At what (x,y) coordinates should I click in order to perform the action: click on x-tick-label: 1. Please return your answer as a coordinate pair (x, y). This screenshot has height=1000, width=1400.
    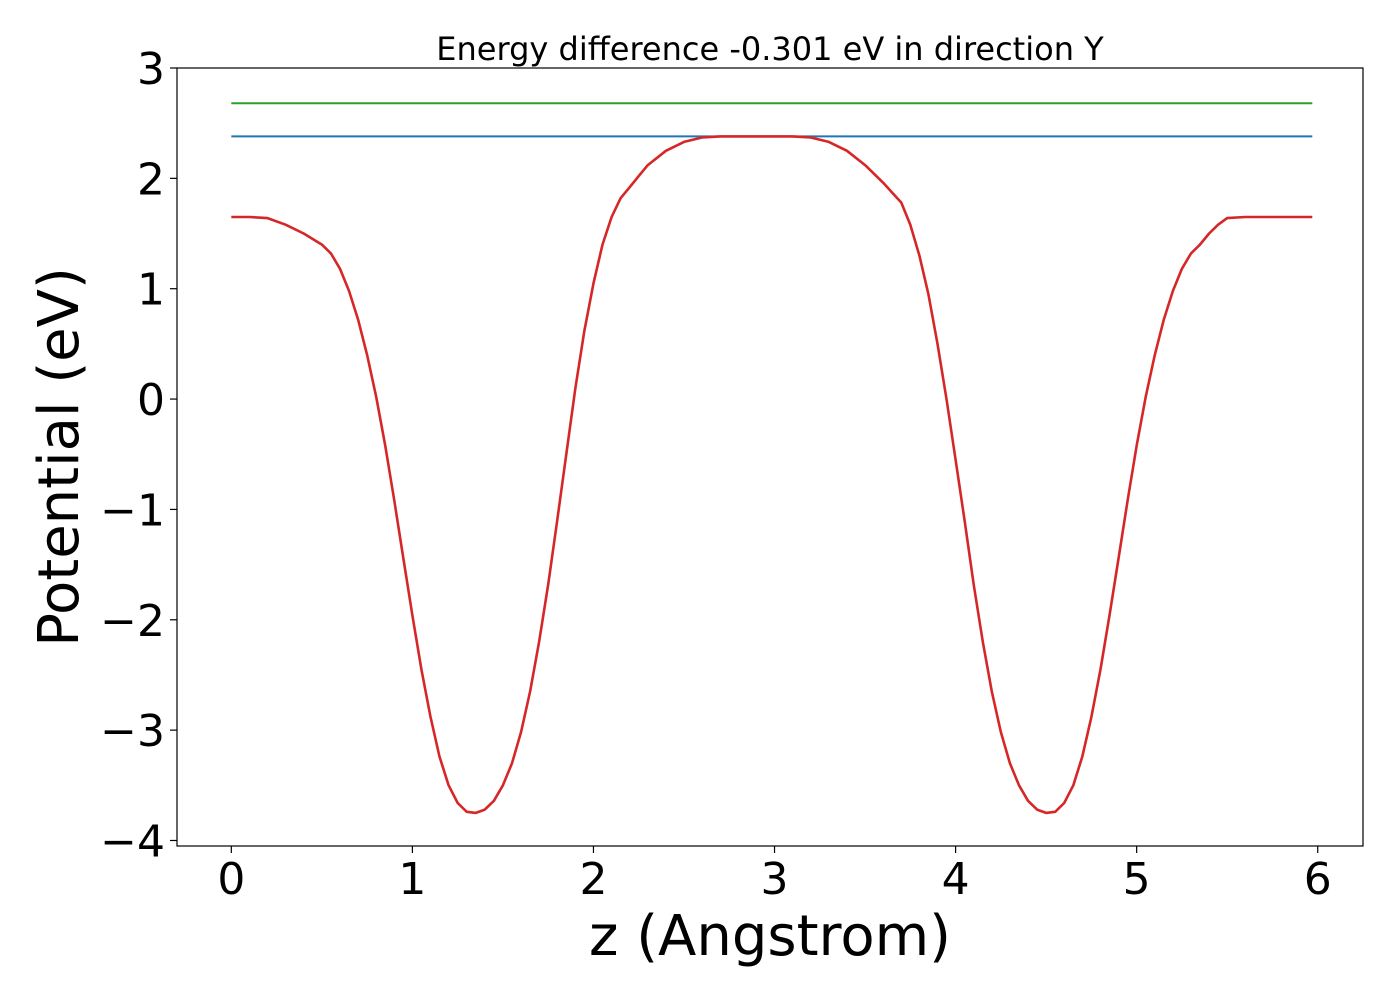
    Looking at the image, I should click on (412, 879).